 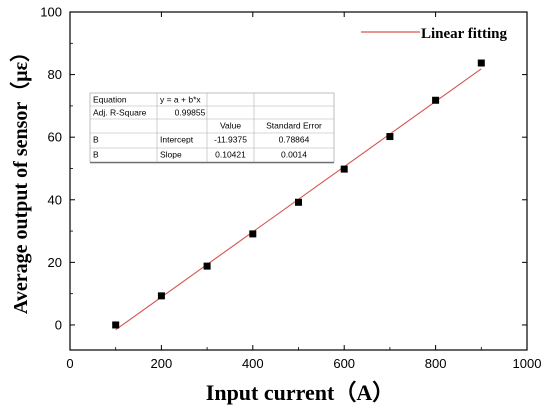 I want to click on y-tick-label: 100, so click(x=51, y=12).